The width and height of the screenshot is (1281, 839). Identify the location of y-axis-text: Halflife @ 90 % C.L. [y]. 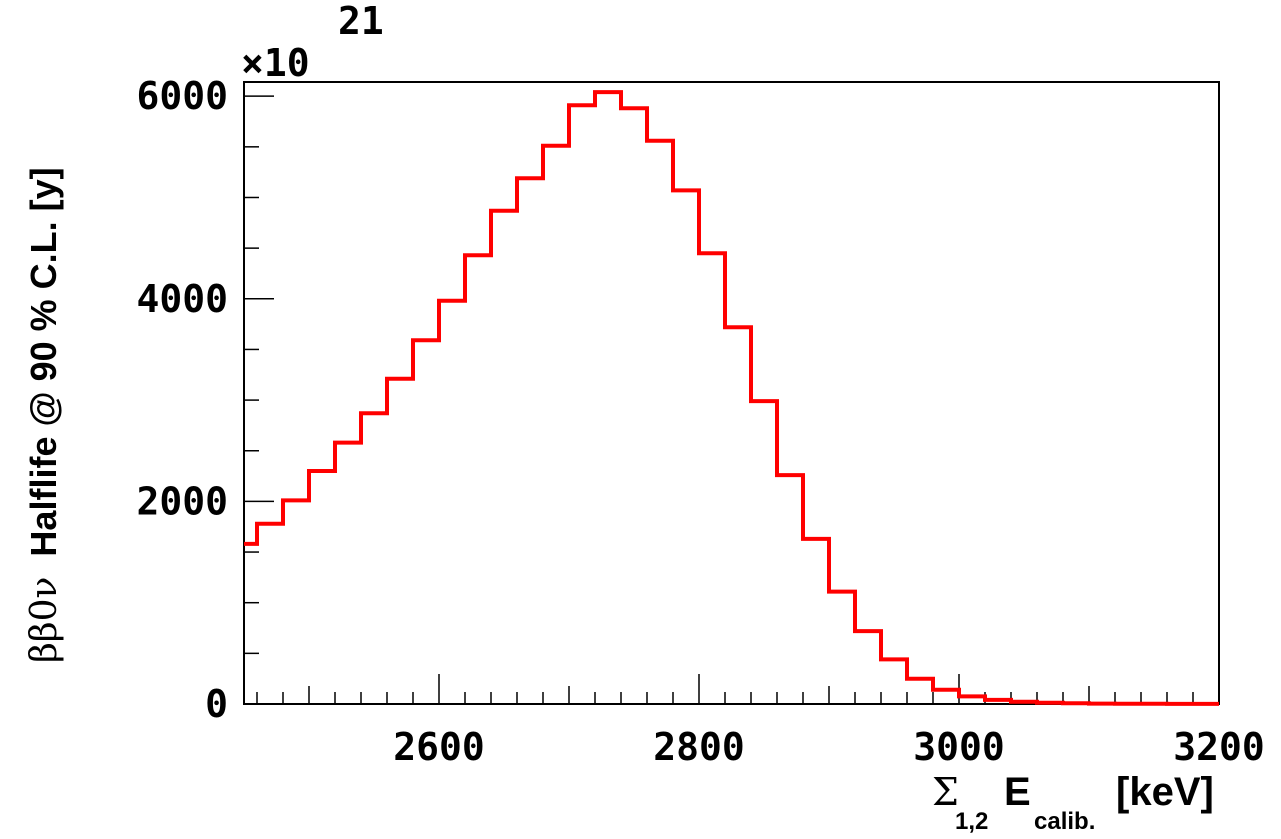
(43, 361).